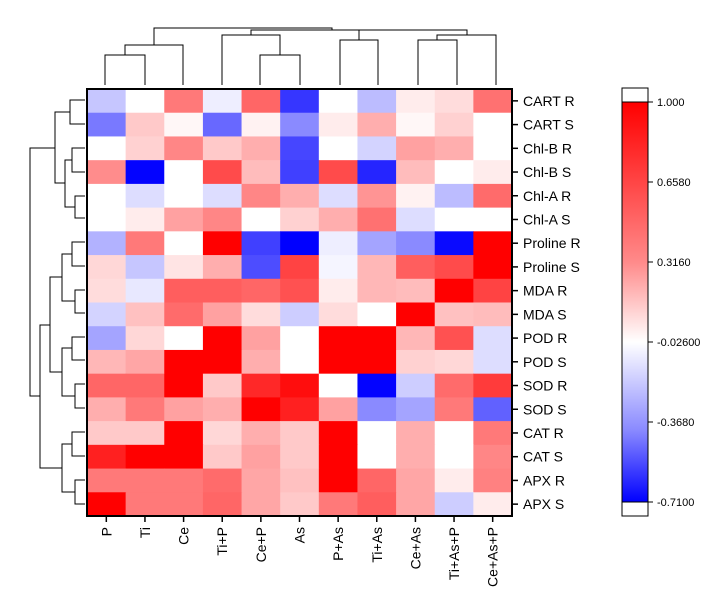  Describe the element at coordinates (547, 148) in the screenshot. I see `row-label: Chl-B R` at that location.